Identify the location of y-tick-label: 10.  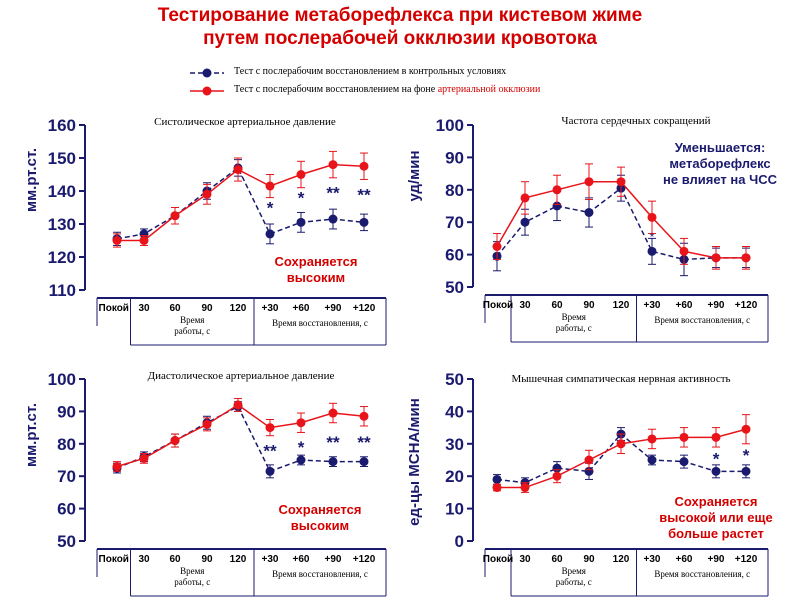
(454, 509).